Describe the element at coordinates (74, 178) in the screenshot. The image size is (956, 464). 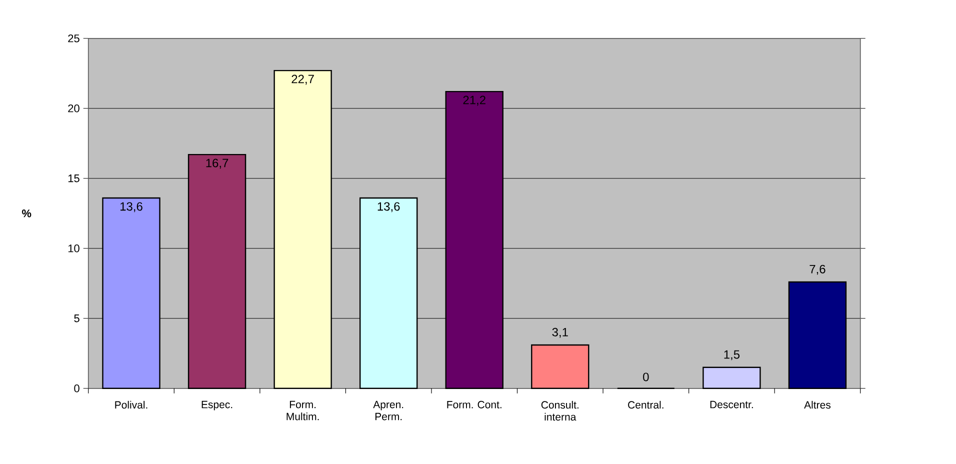
I see `y-tick-label: 15` at that location.